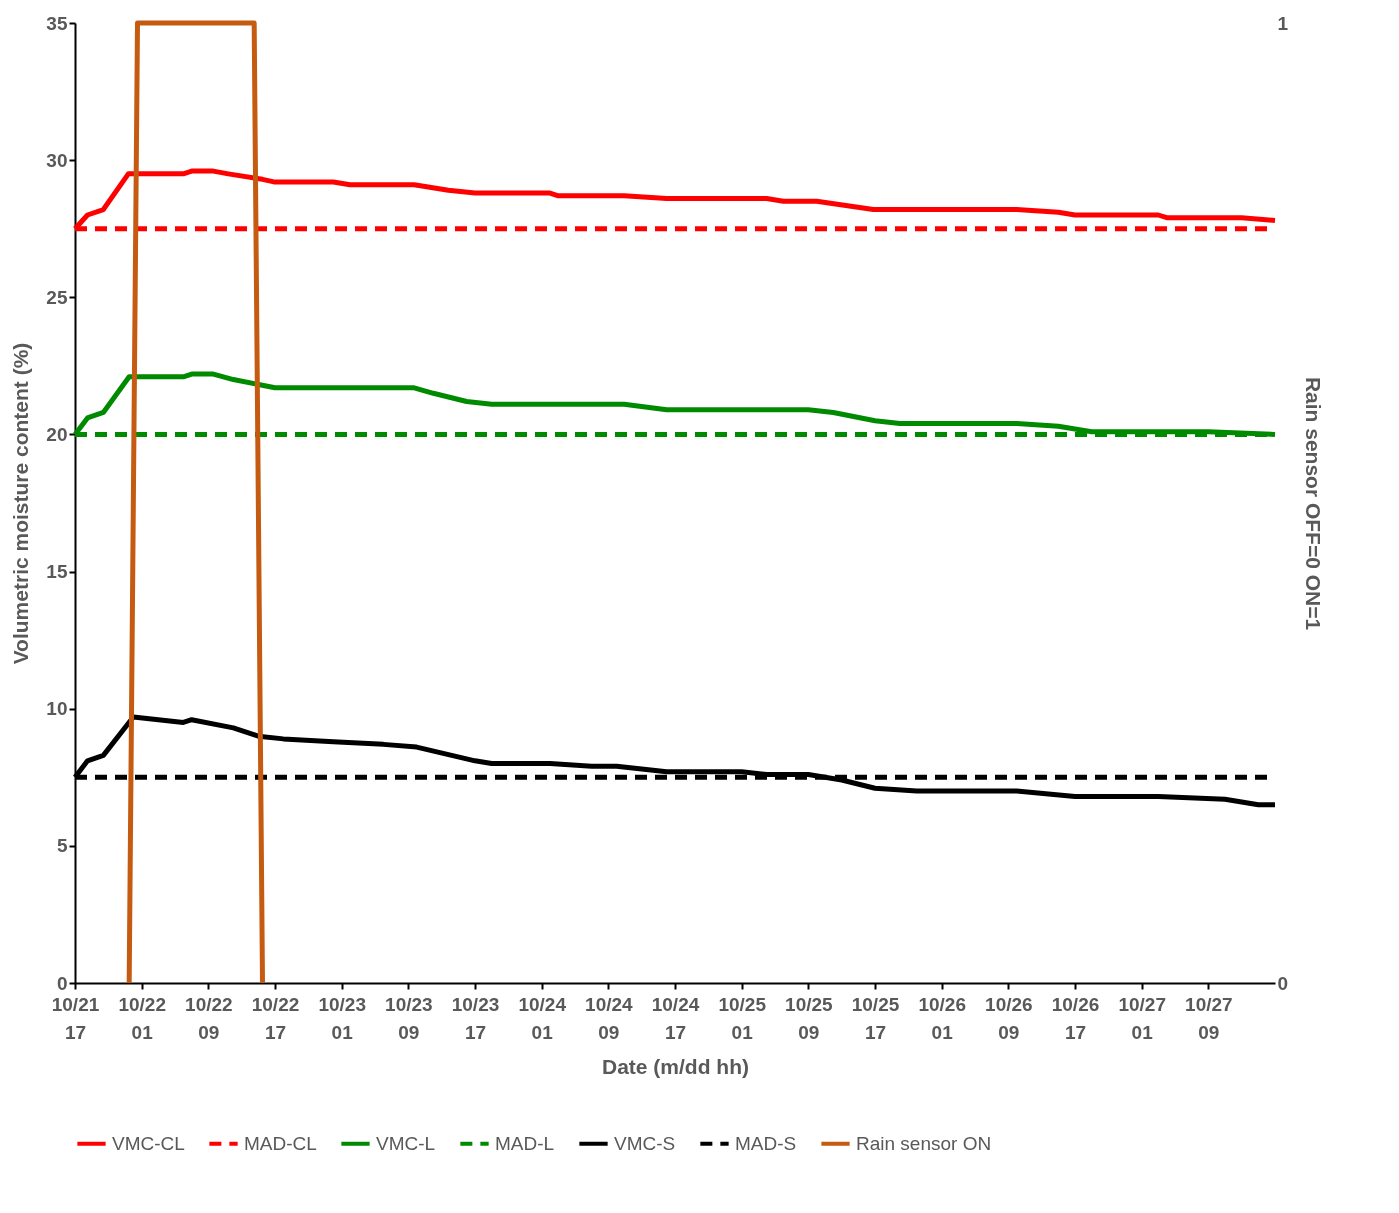  I want to click on y-tick-label: 30, so click(57, 160).